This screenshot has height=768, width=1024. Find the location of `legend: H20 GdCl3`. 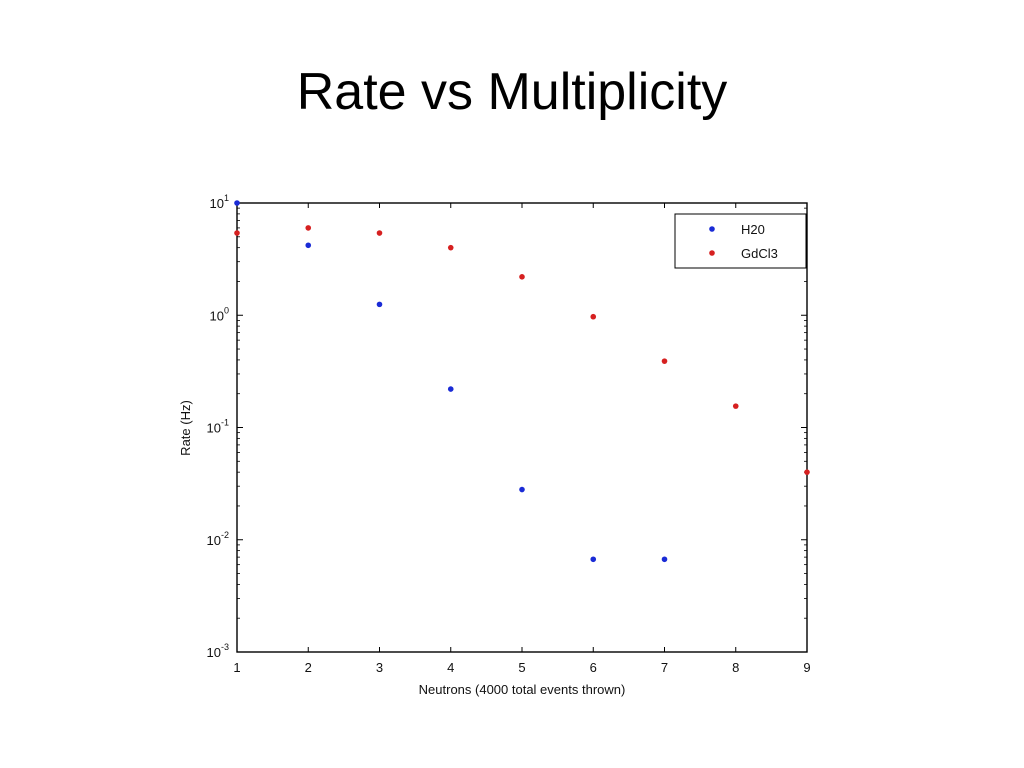

legend: H20 GdCl3 is located at coordinates (740, 241).